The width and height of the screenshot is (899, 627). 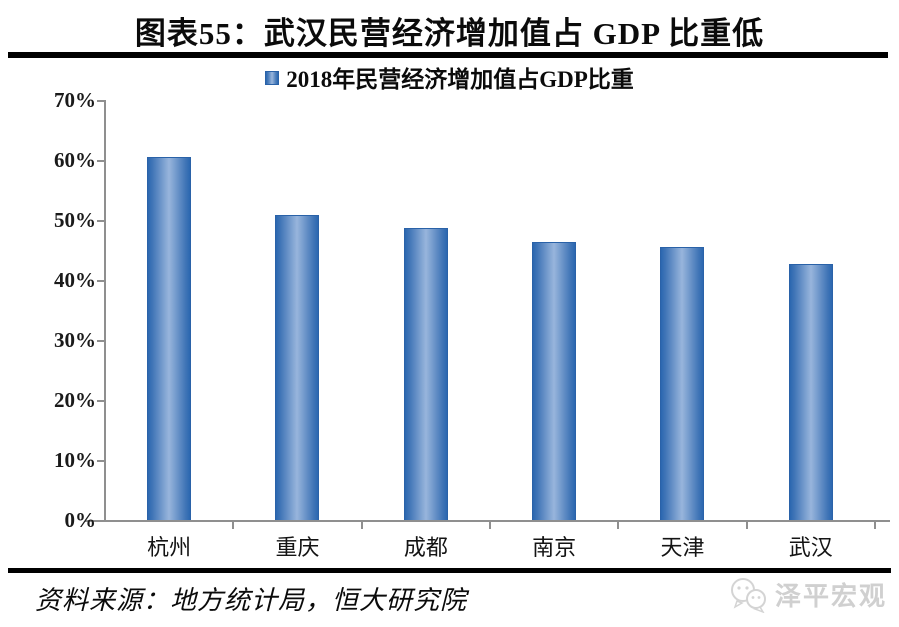 I want to click on x-category-label: 成都, so click(x=425, y=547).